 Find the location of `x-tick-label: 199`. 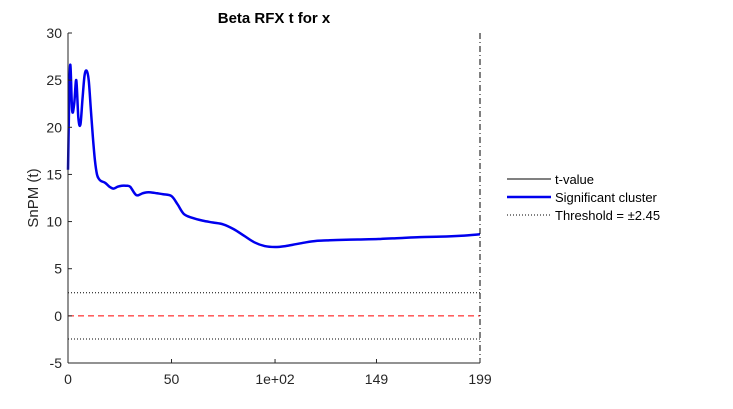

x-tick-label: 199 is located at coordinates (480, 379).